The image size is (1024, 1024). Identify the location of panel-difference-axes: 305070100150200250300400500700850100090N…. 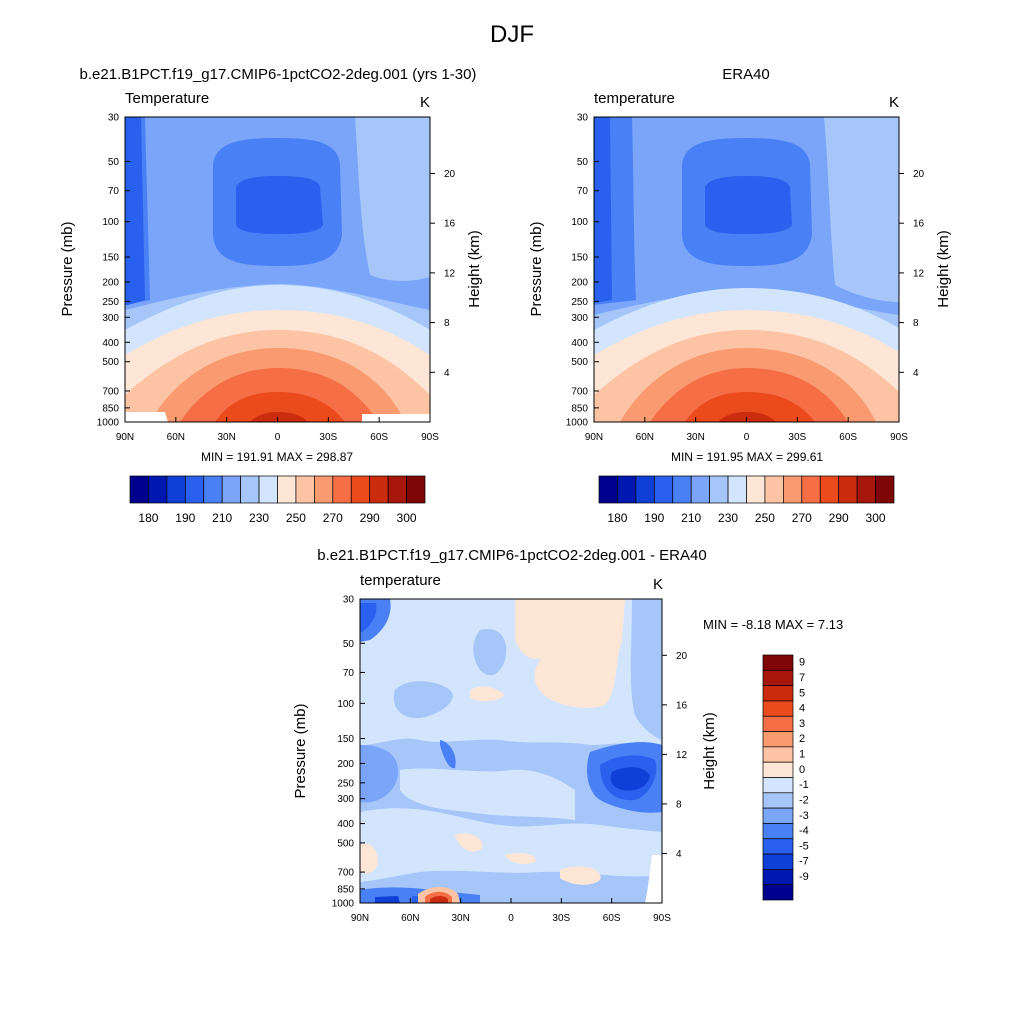
(510, 760).